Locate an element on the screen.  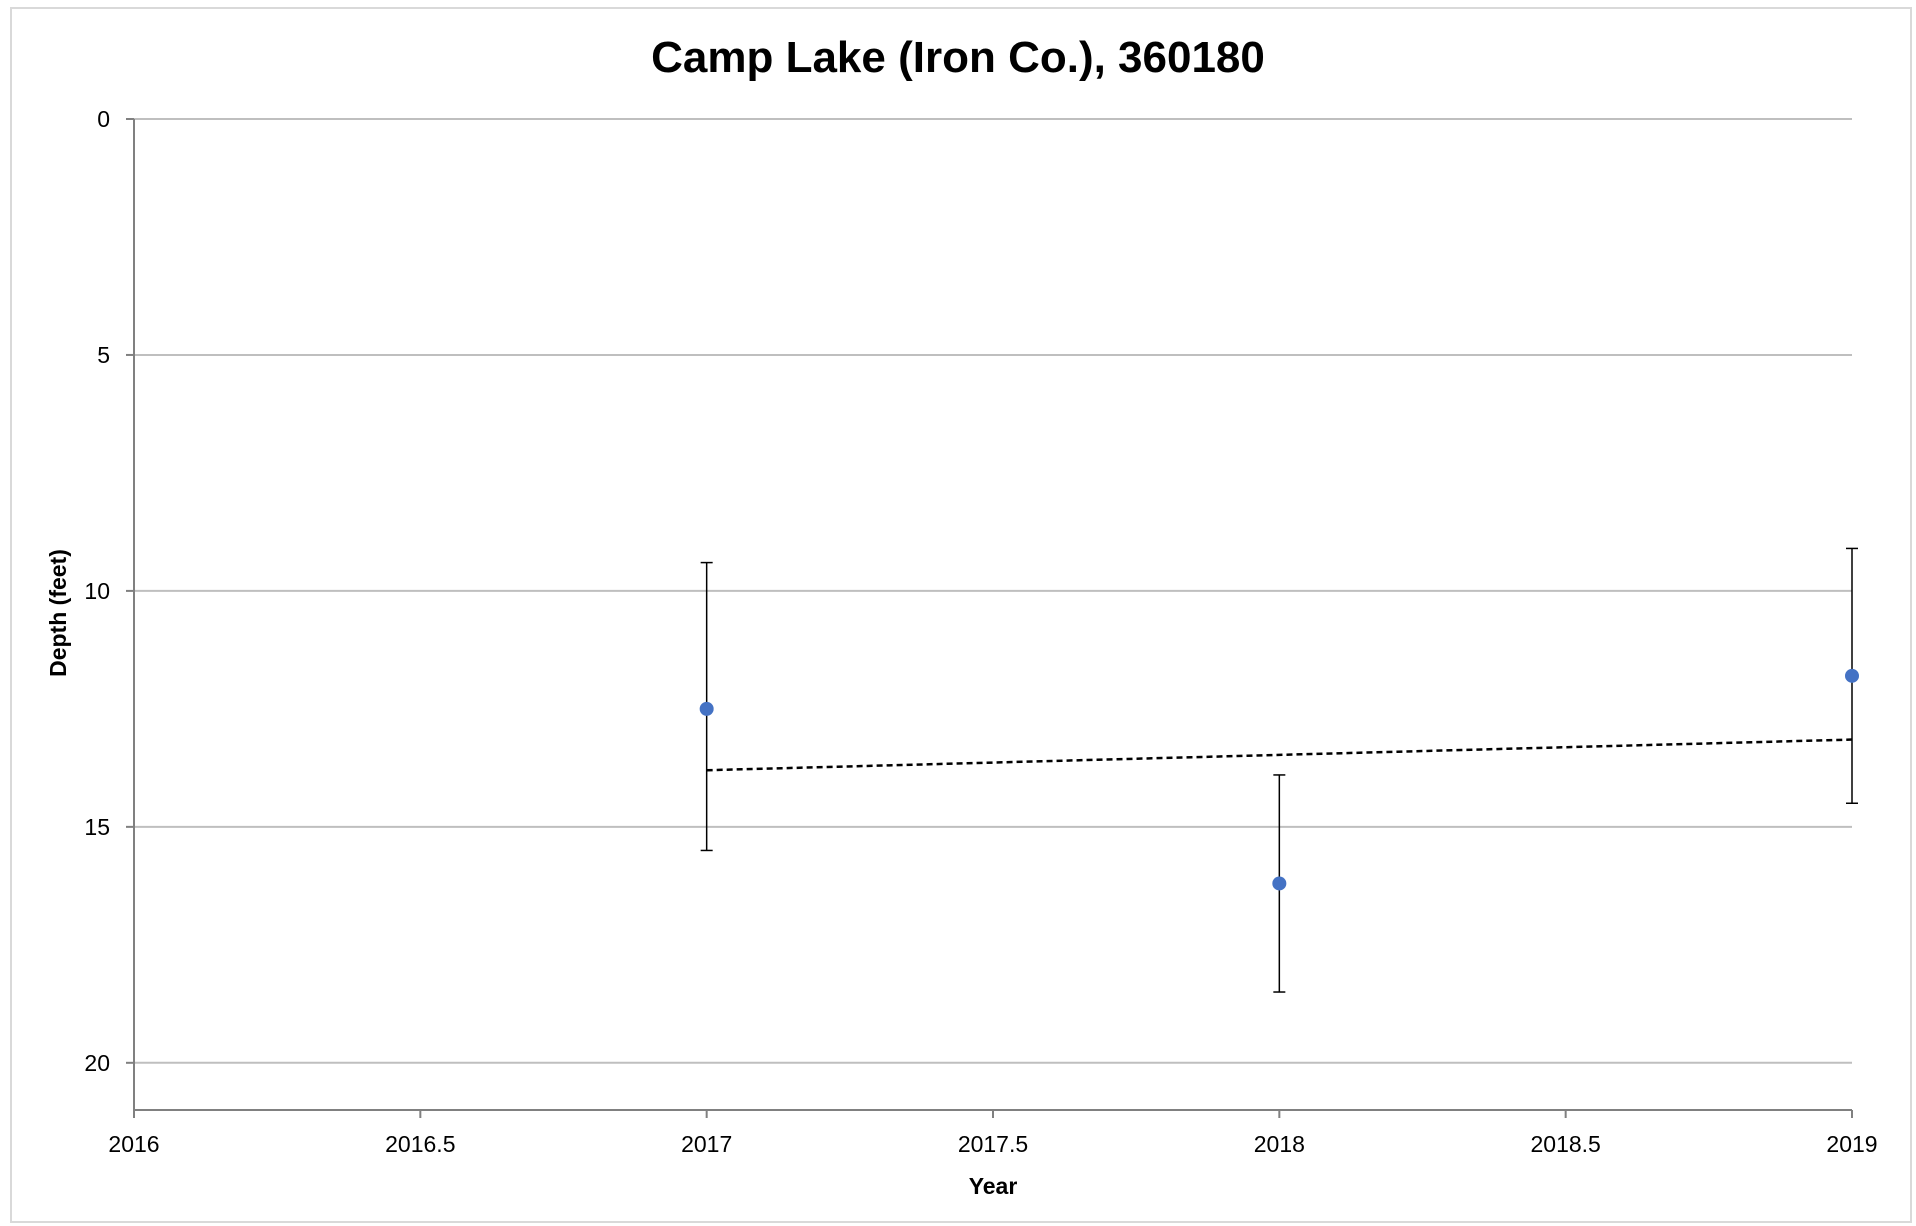
y-axis-label: Depth (feet) is located at coordinates (58, 613).